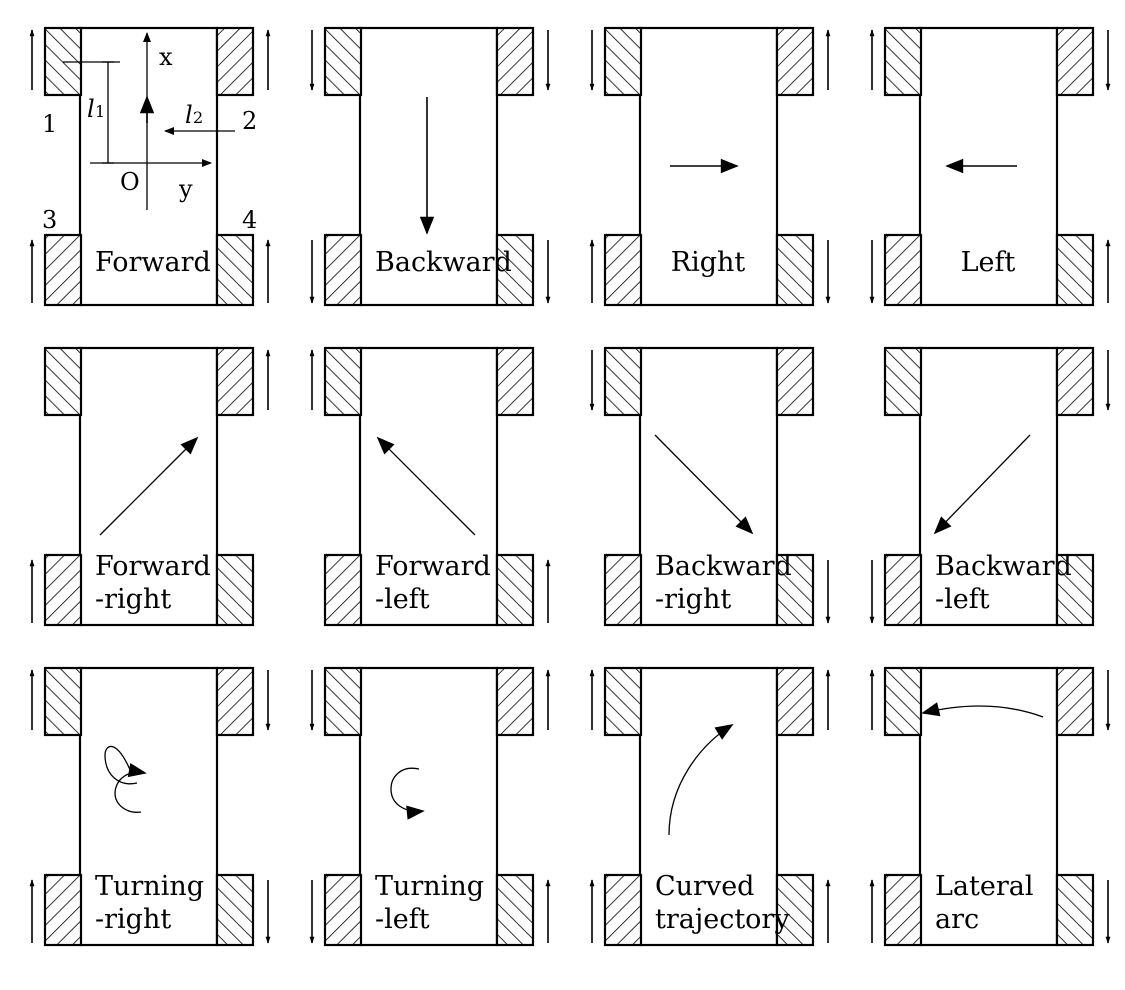 This screenshot has height=990, width=1125. I want to click on panel-turning-left: Turning-left, so click(430, 806).